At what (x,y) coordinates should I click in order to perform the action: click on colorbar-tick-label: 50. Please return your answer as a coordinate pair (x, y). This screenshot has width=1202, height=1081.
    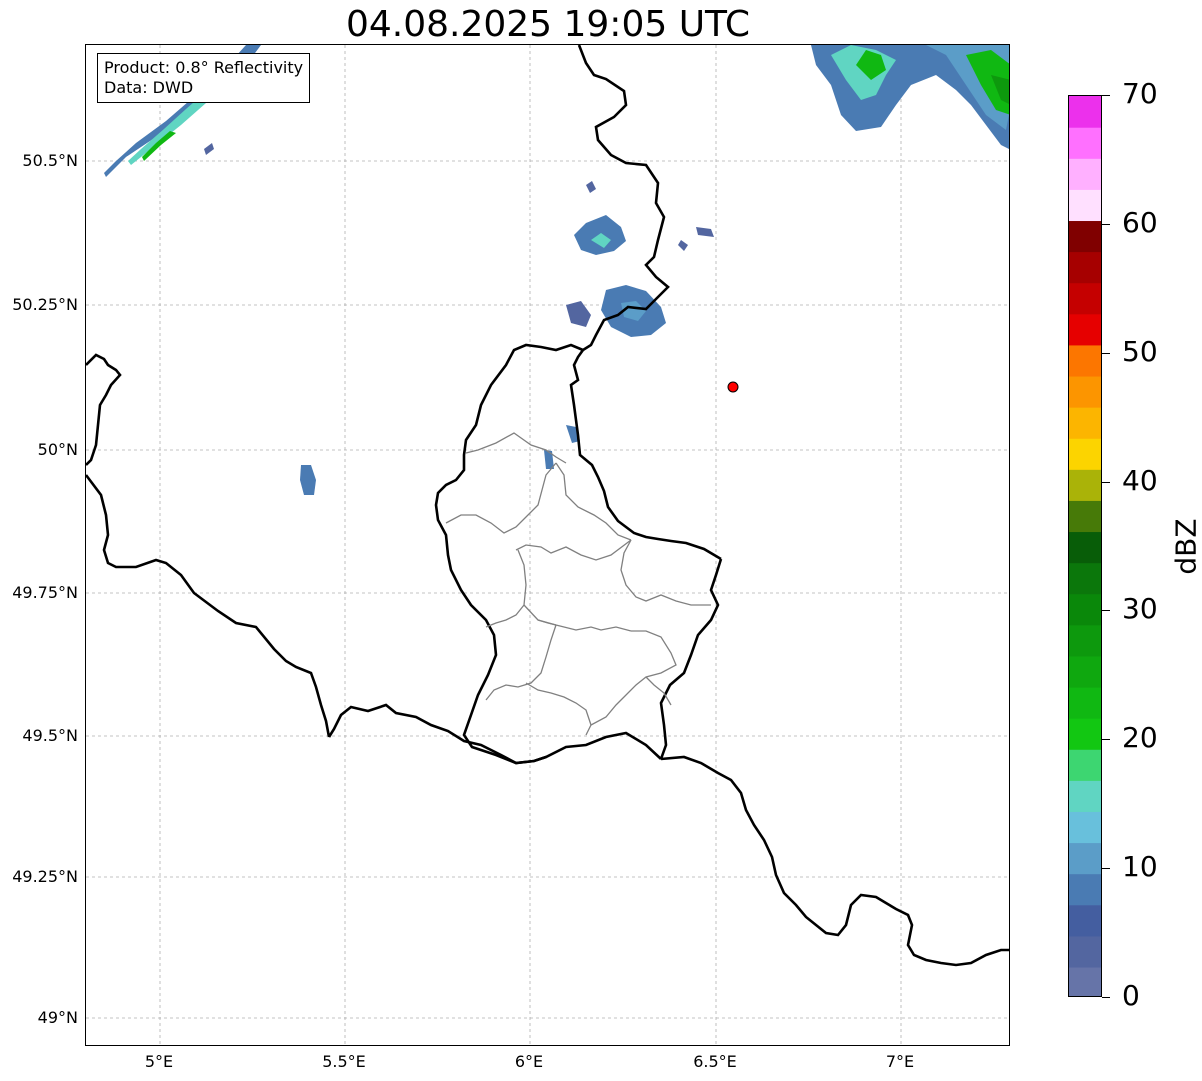
    Looking at the image, I should click on (1140, 351).